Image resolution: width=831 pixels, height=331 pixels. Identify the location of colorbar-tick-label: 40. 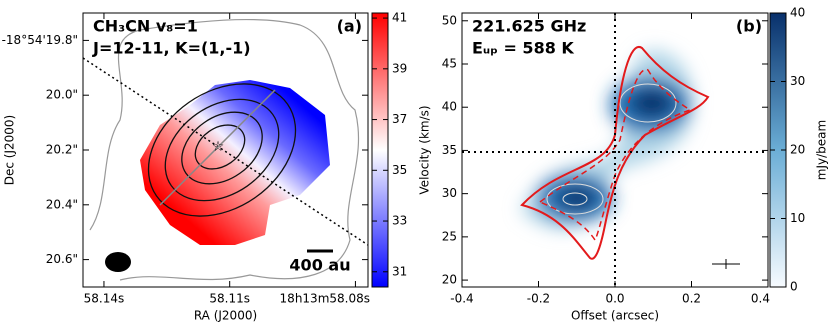
(797, 13).